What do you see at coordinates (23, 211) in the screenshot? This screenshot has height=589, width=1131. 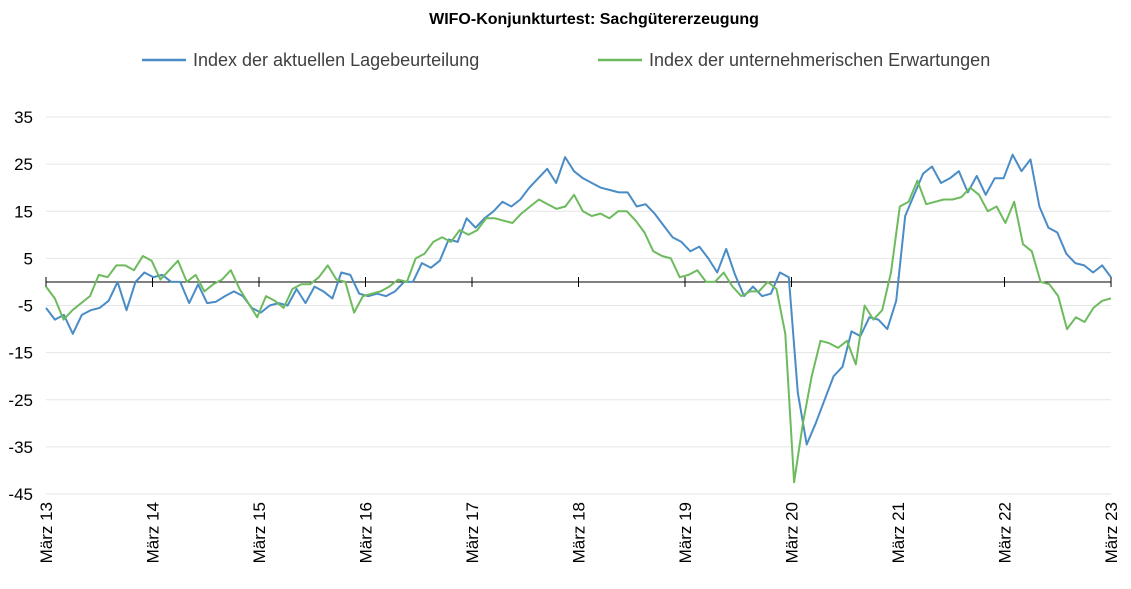 I see `y-tick-label: 15` at bounding box center [23, 211].